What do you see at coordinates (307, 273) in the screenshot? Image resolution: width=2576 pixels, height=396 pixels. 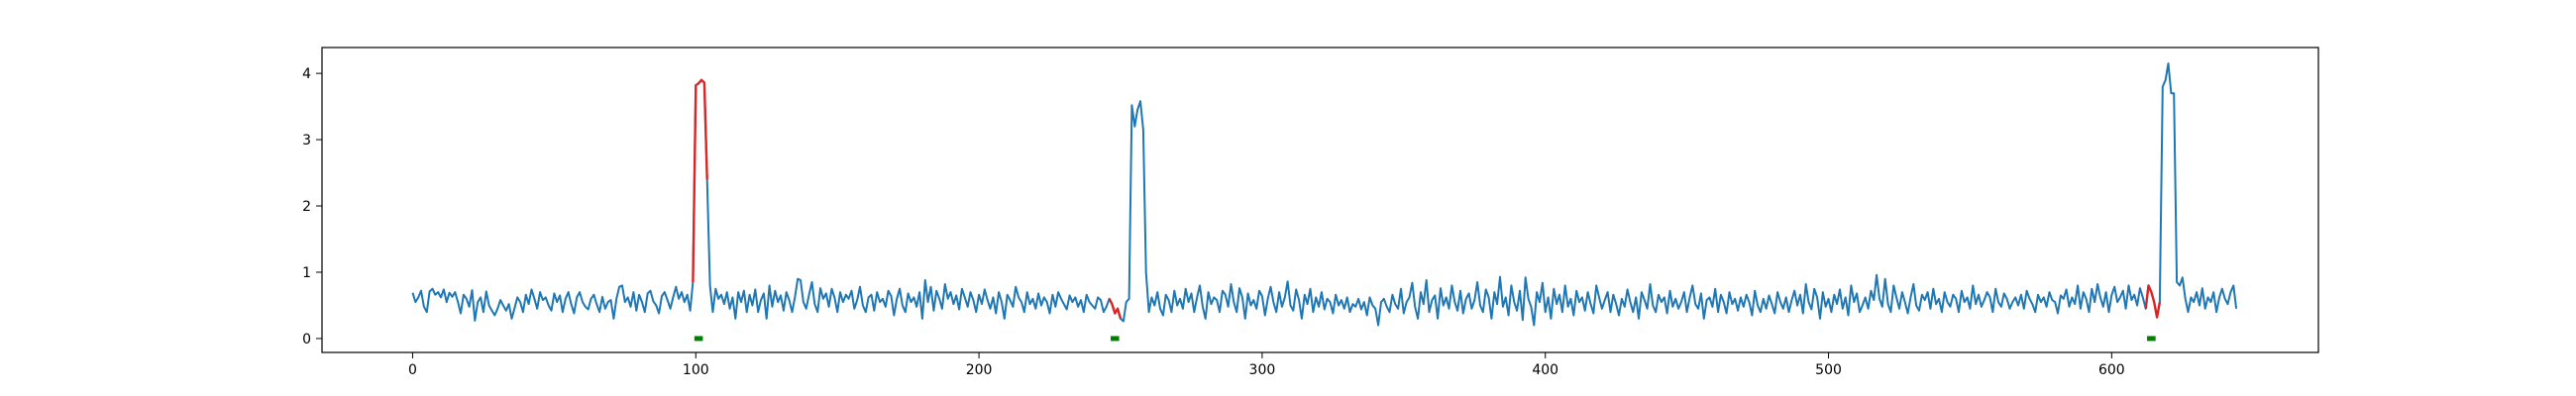 I see `y-tick-label: 1` at bounding box center [307, 273].